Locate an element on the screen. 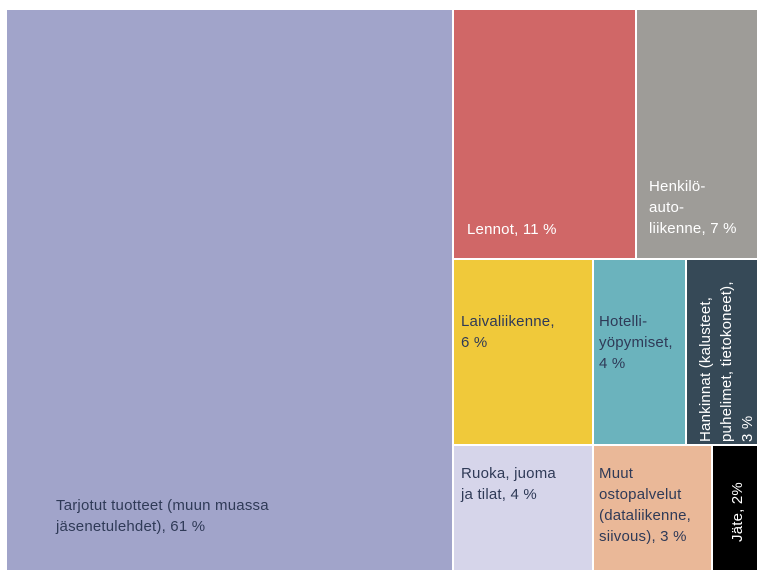 This screenshot has width=768, height=581. treemap-tile-ruoka: Ruoka, juoma ja tilat, 4 % is located at coordinates (523, 508).